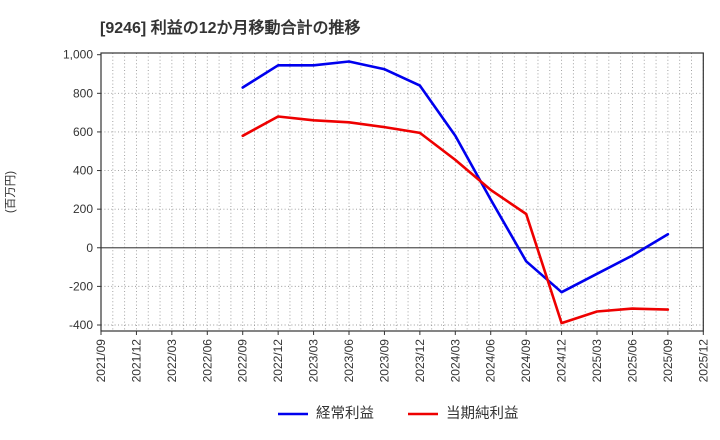 This screenshot has width=720, height=440. What do you see at coordinates (78, 55) in the screenshot?
I see `y-tick-label: 1,000` at bounding box center [78, 55].